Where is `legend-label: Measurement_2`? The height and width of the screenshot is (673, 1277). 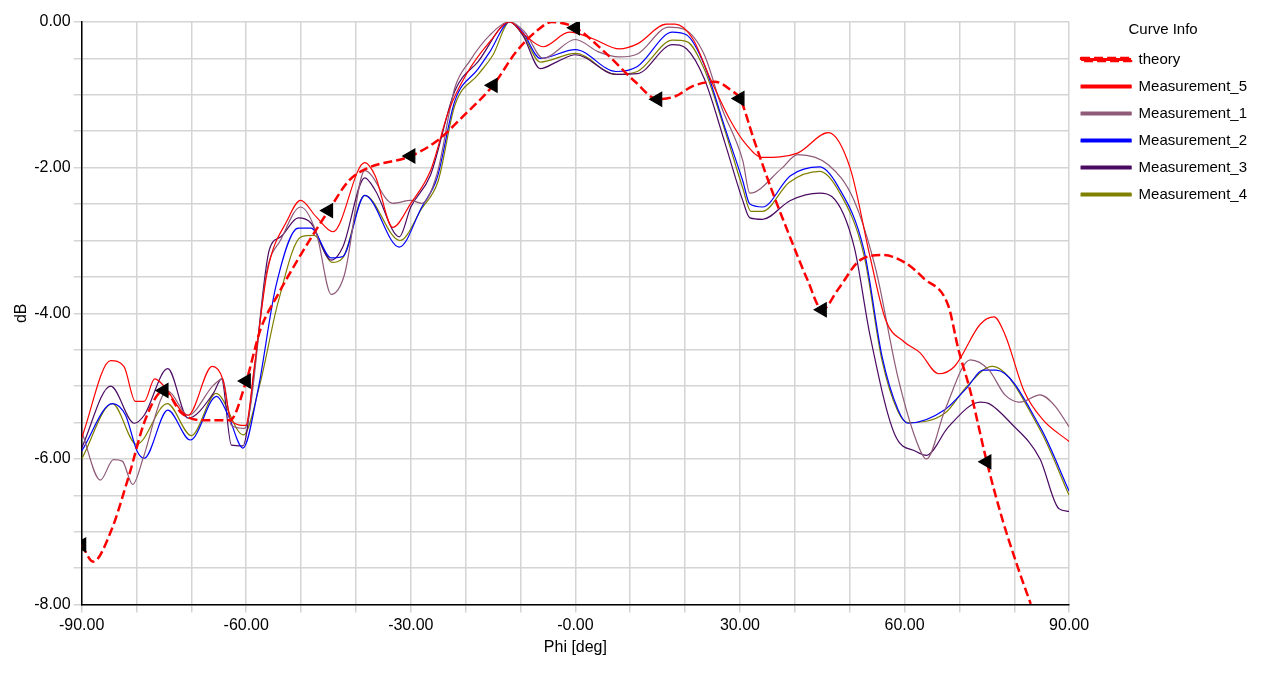
legend-label: Measurement_2 is located at coordinates (1193, 139).